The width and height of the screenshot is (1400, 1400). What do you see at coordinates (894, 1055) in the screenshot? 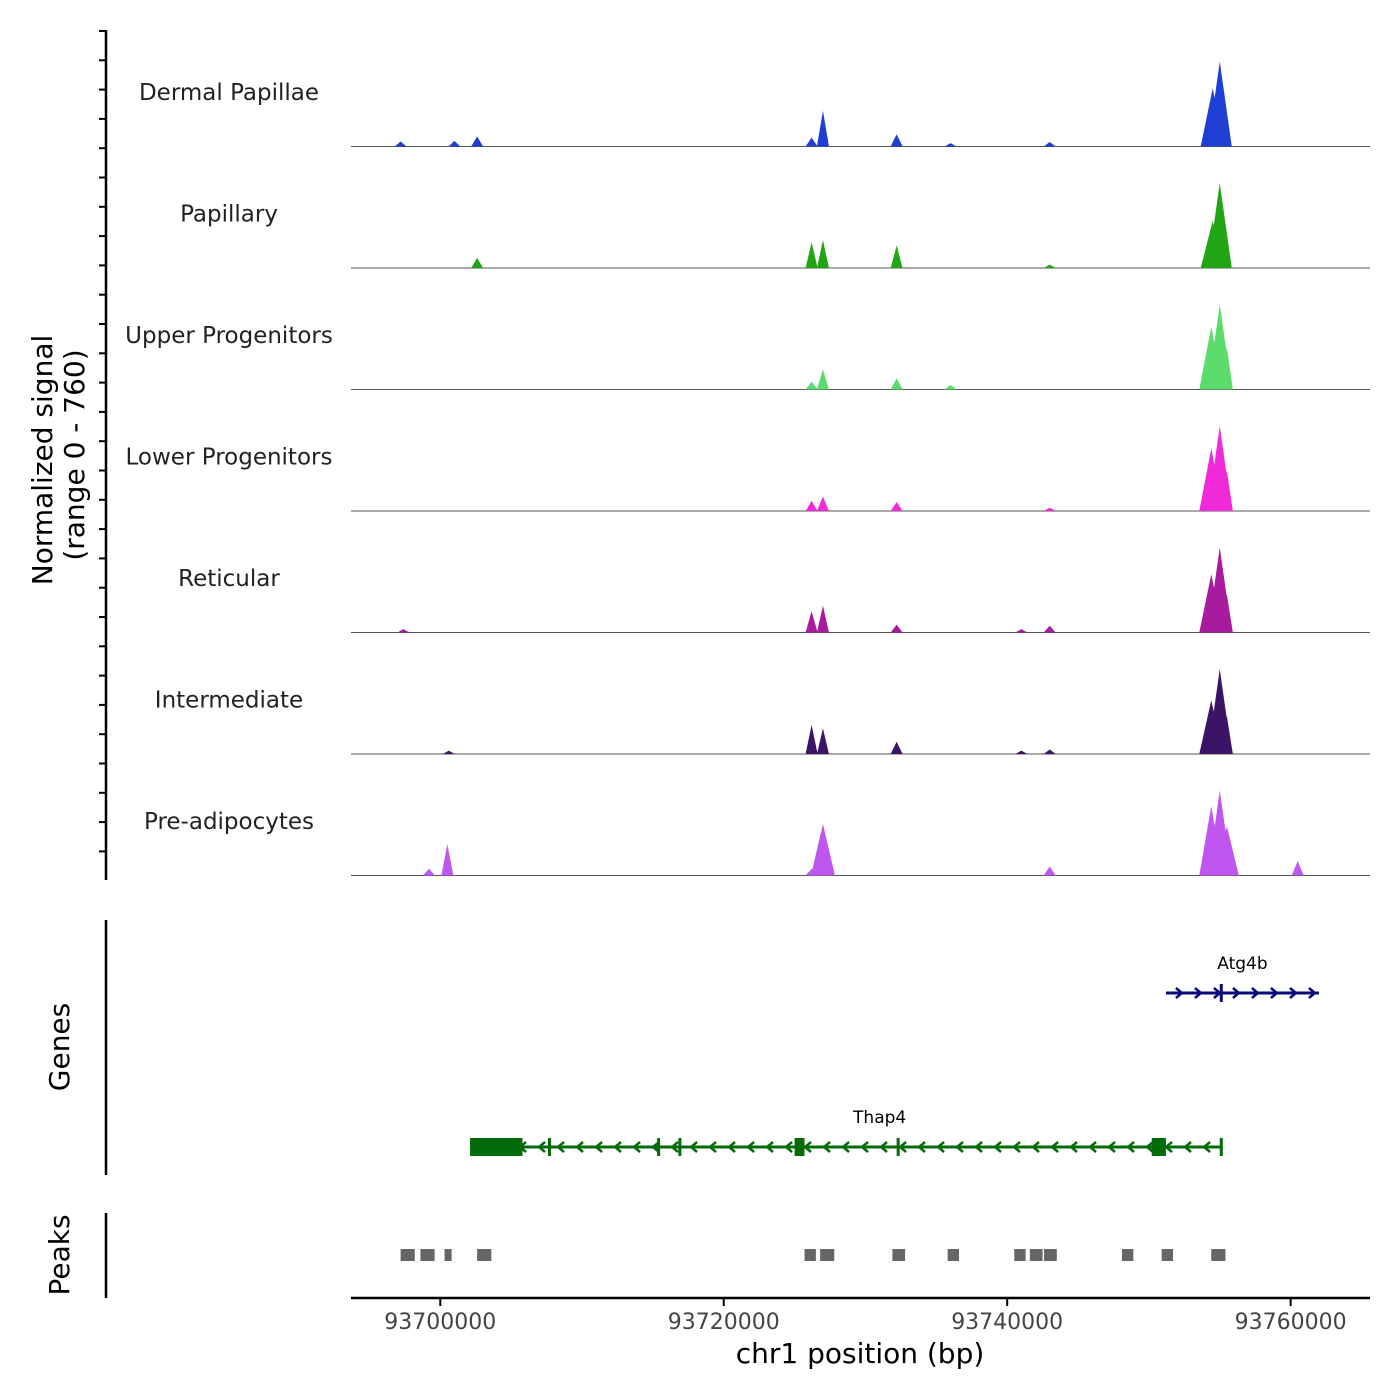
I see `gene-track: Atg4b Thap4` at bounding box center [894, 1055].